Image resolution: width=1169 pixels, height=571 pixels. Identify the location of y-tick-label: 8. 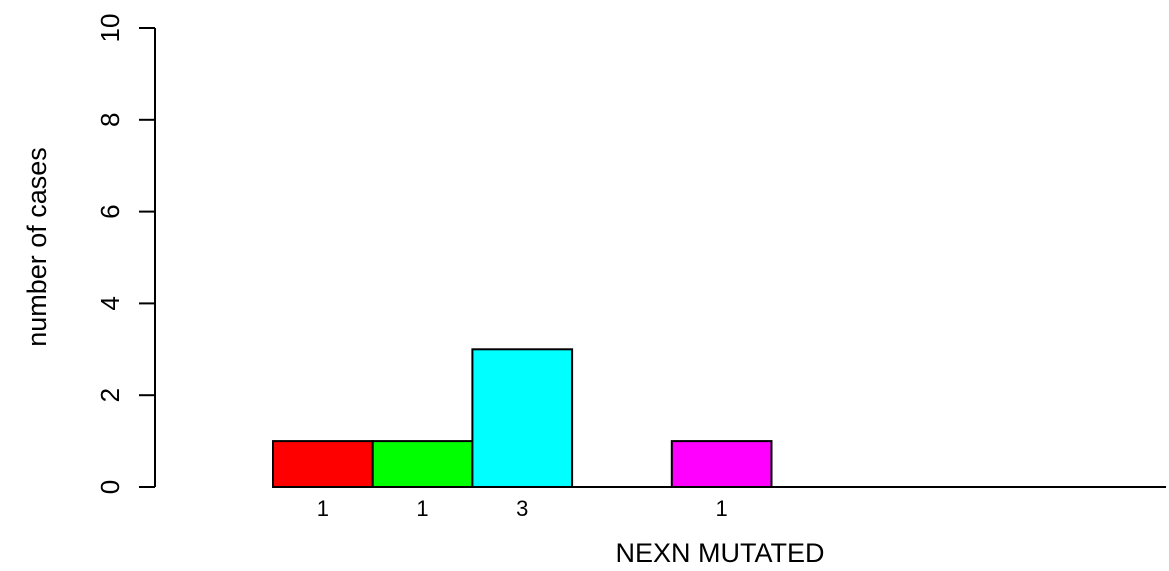
(110, 120).